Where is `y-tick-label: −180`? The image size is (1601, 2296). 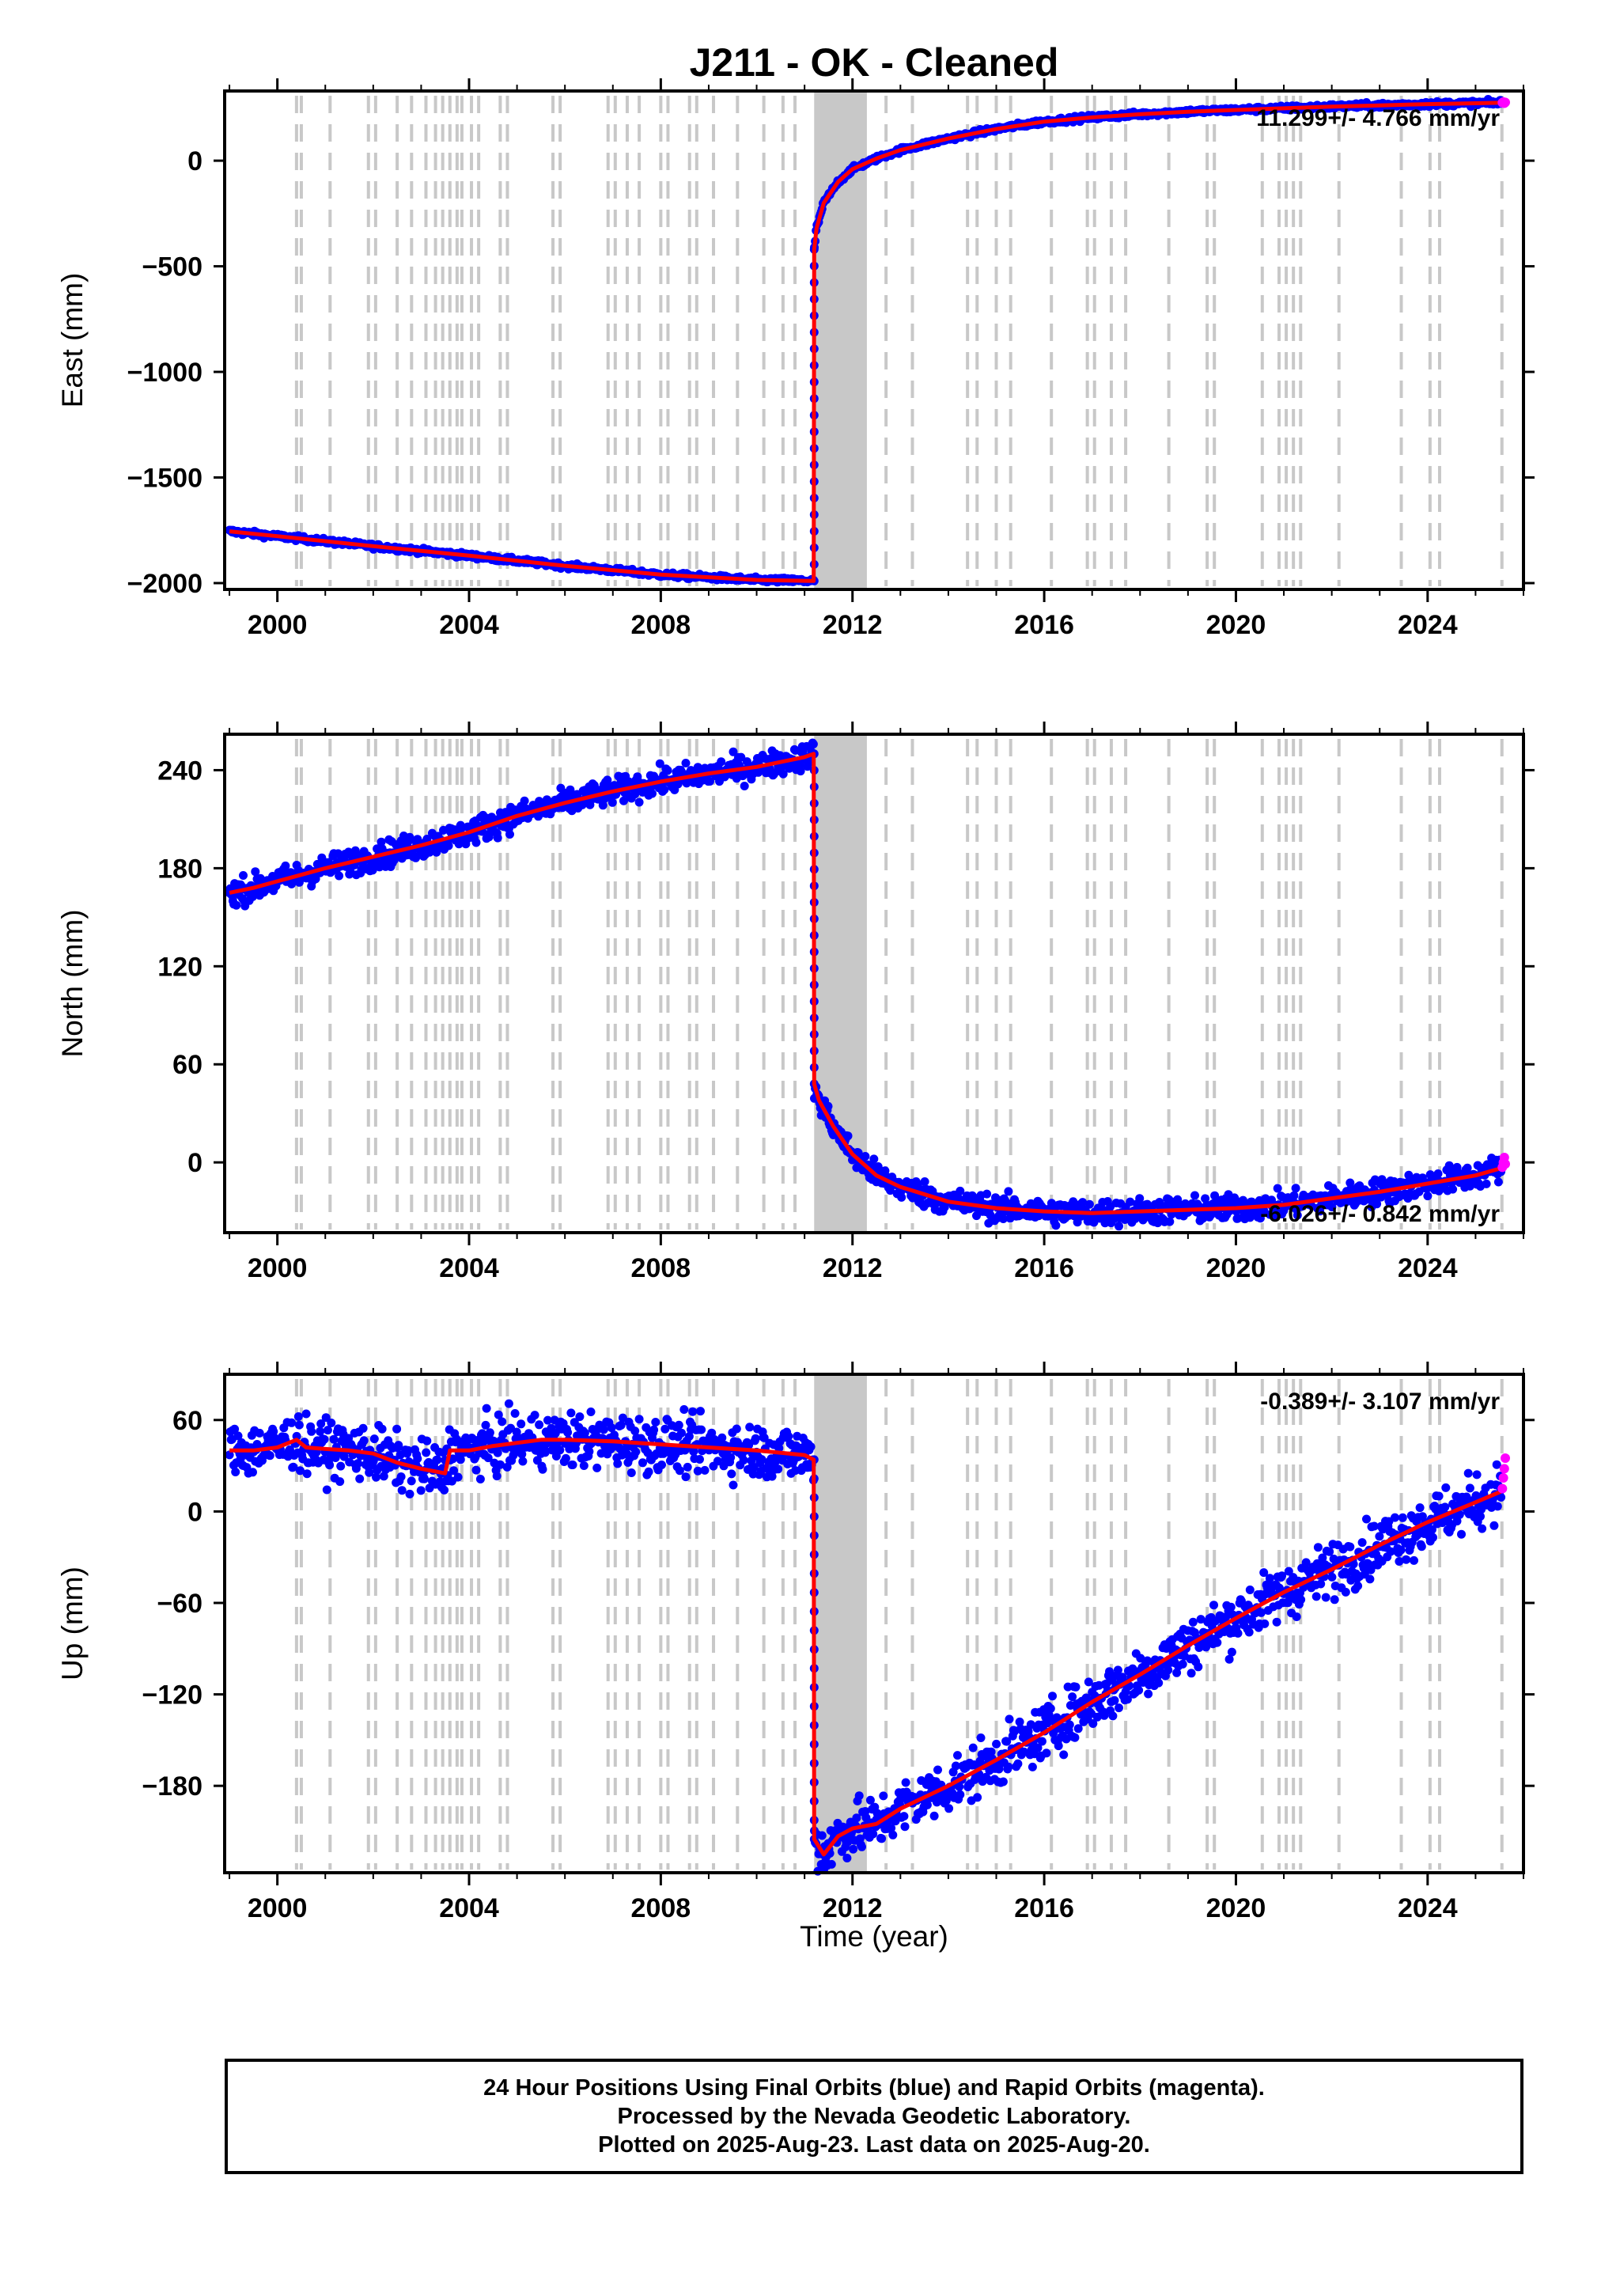 y-tick-label: −180 is located at coordinates (172, 1787).